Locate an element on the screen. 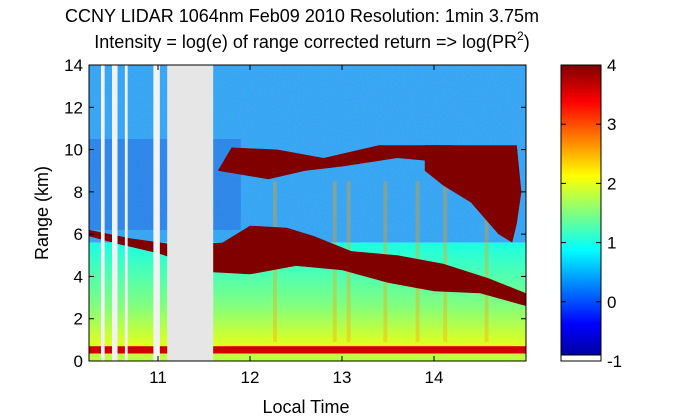 Image resolution: width=700 pixels, height=420 pixels. x-tick-label: 14 is located at coordinates (434, 377).